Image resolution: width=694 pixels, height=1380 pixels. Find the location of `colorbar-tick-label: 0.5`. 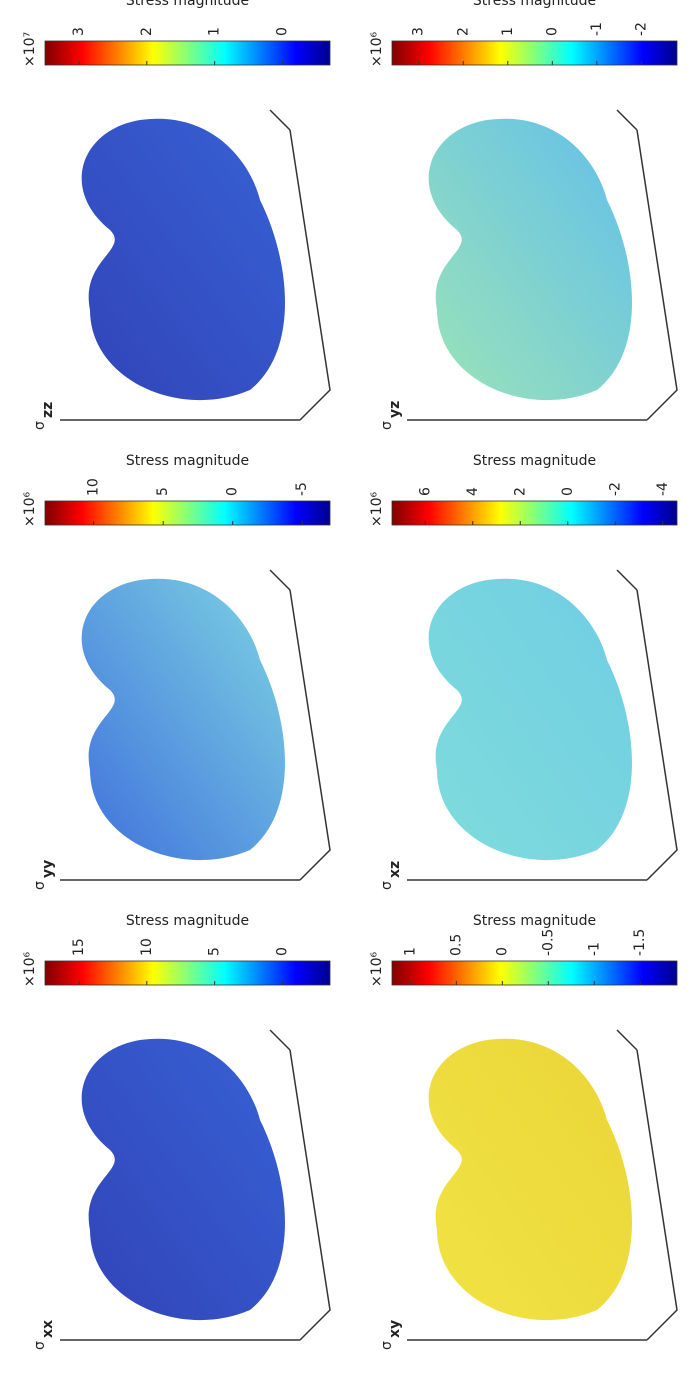

colorbar-tick-label: 0.5 is located at coordinates (456, 945).